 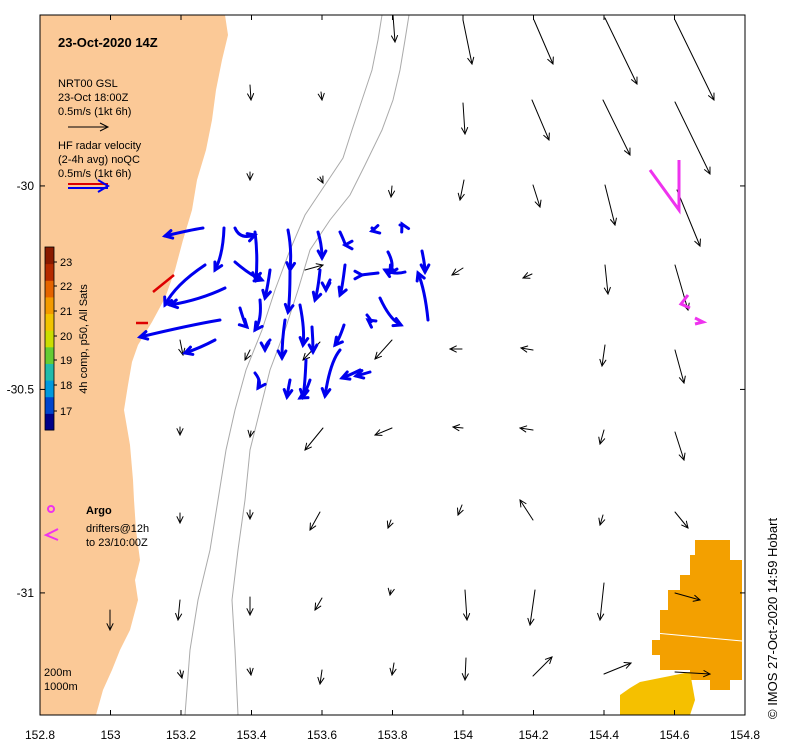 I want to click on argo-legend: Argo, so click(x=79, y=511).